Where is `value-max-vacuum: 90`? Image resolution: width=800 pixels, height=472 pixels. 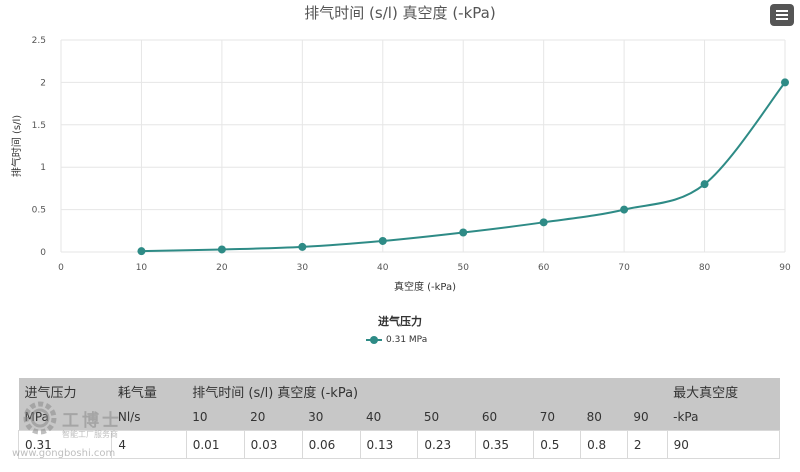 value-max-vacuum: 90 is located at coordinates (723, 444).